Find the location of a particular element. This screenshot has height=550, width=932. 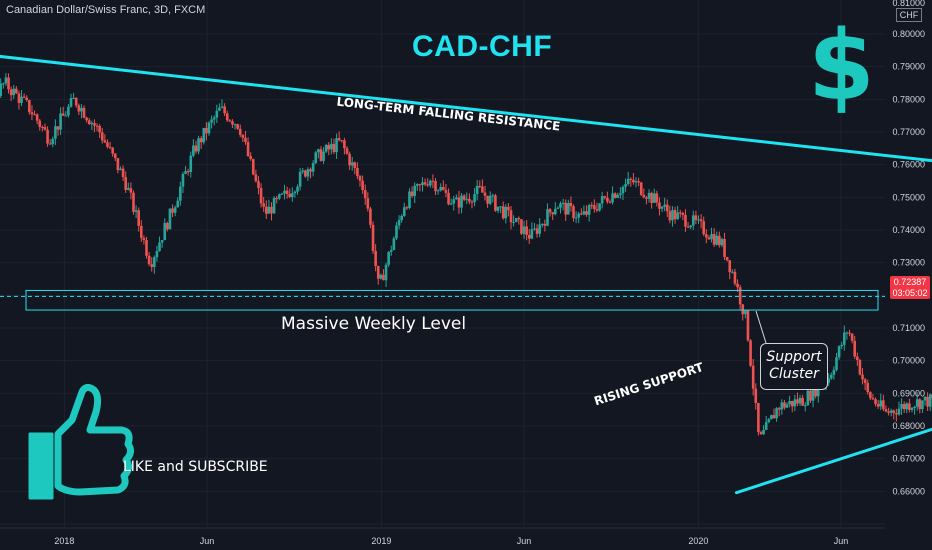

price-tick-label: 0.75000 is located at coordinates (908, 197).